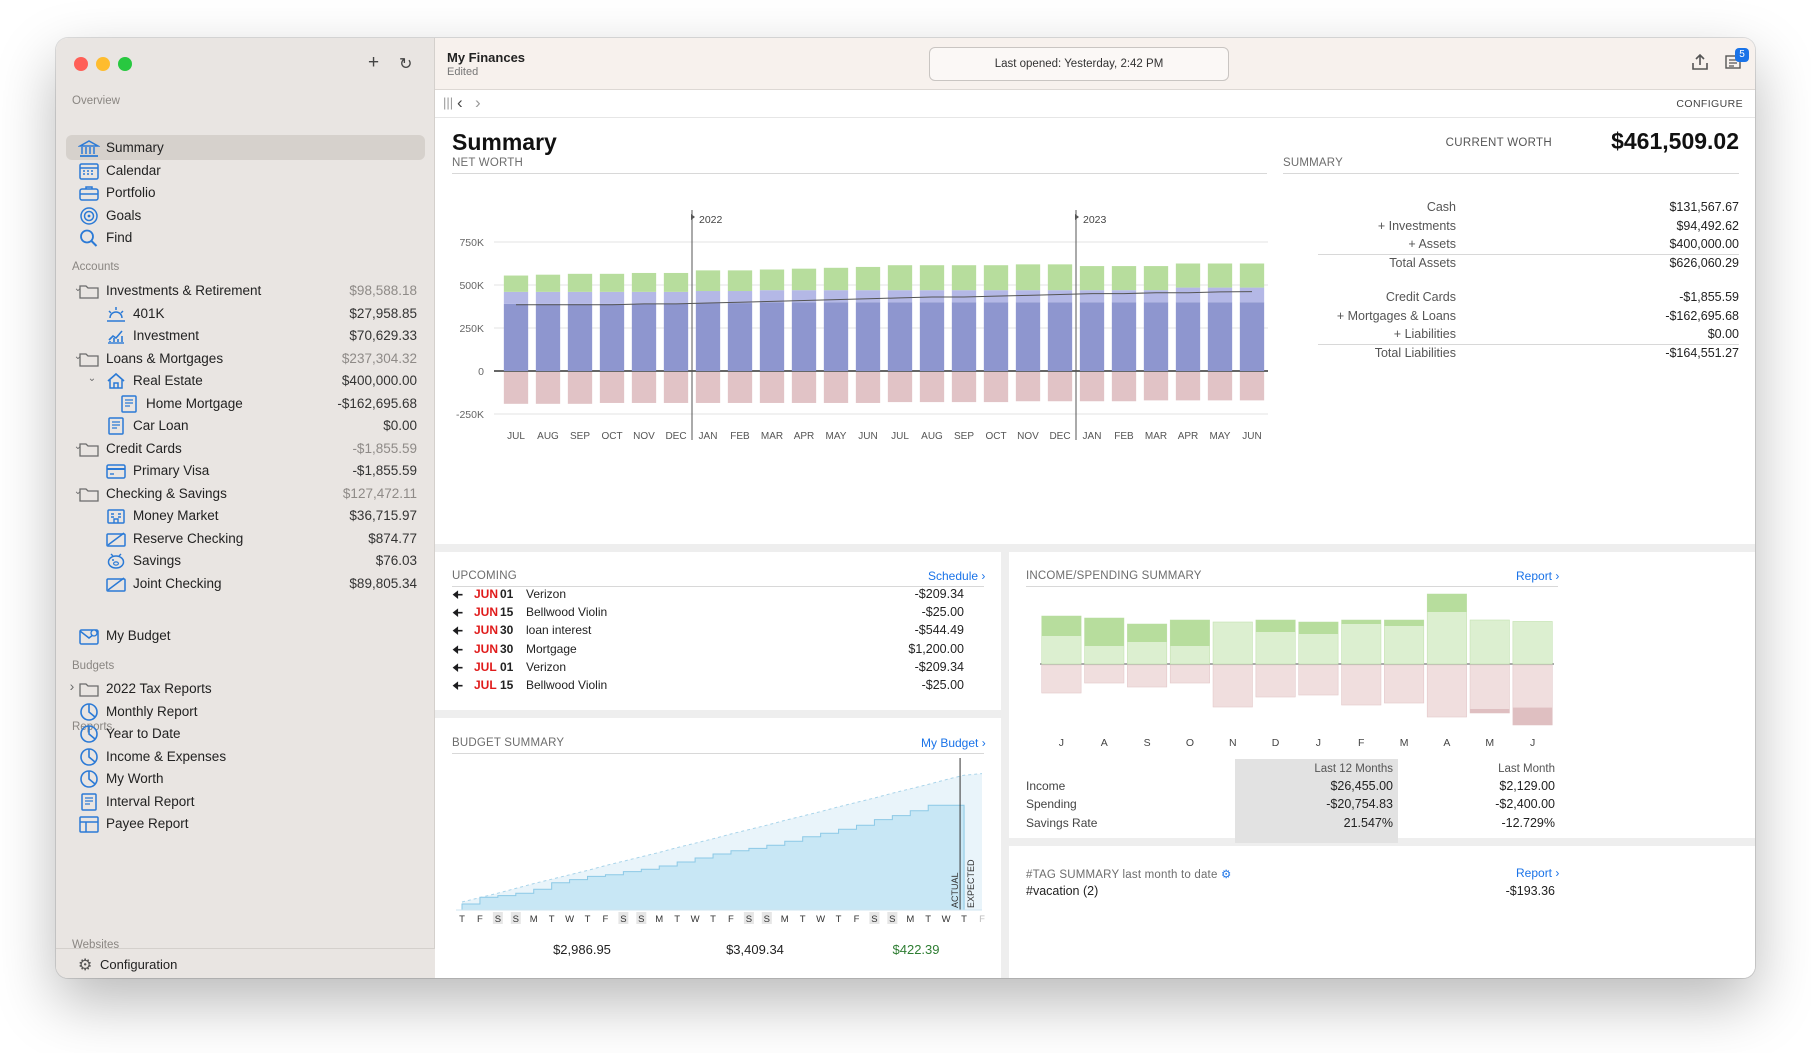  What do you see at coordinates (245, 170) in the screenshot?
I see `sidebar-item-calendar: Calendar` at bounding box center [245, 170].